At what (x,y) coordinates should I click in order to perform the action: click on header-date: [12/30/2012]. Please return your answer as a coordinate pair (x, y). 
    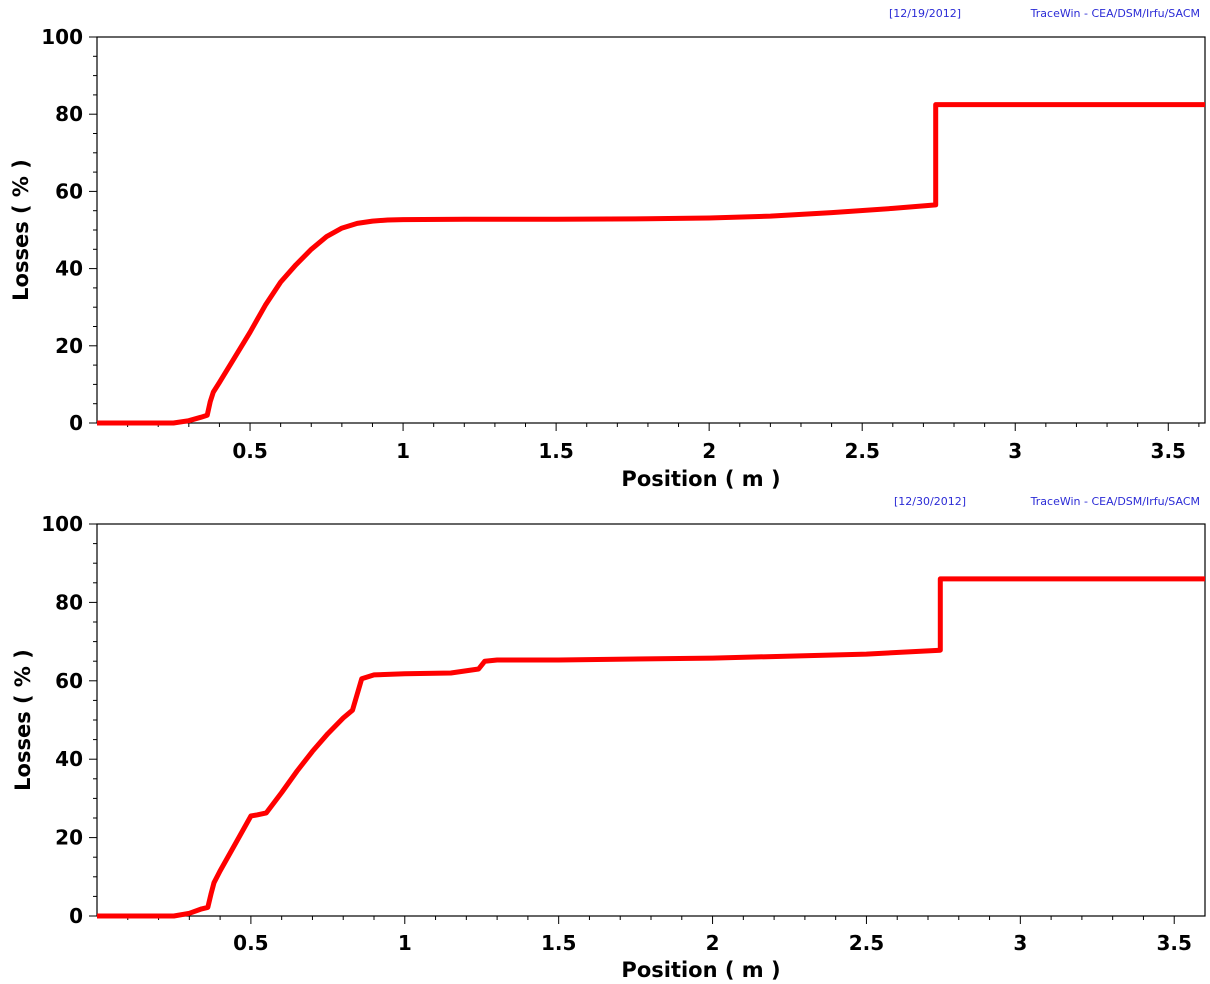
    Looking at the image, I should click on (930, 501).